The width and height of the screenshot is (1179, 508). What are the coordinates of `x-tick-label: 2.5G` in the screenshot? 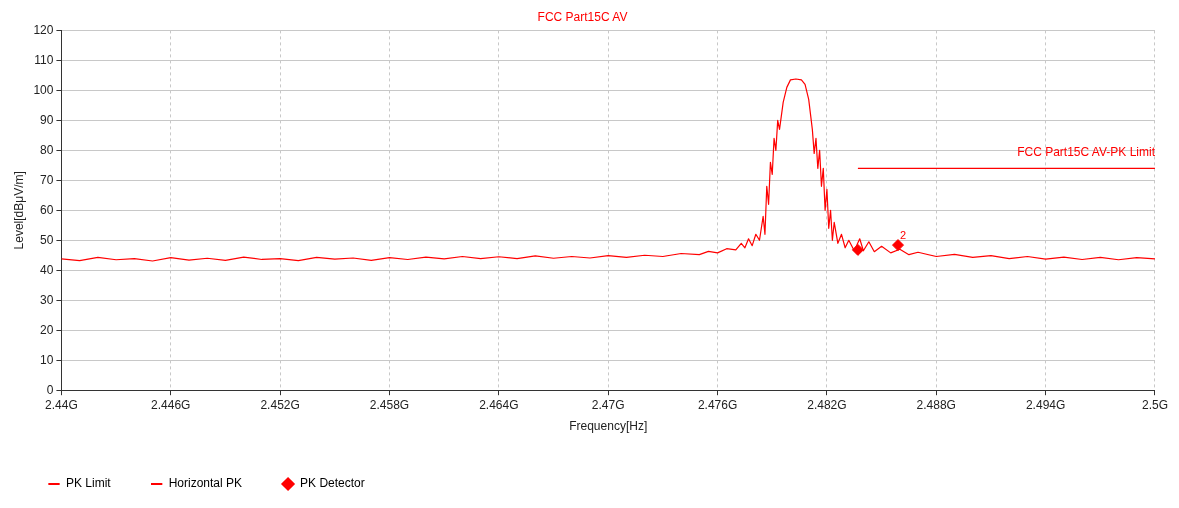 It's located at (1154, 404).